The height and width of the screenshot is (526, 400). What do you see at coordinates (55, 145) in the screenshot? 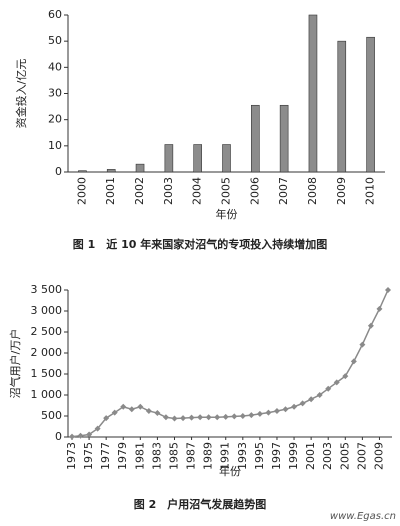
I see `y-tick-label: 10` at bounding box center [55, 145].